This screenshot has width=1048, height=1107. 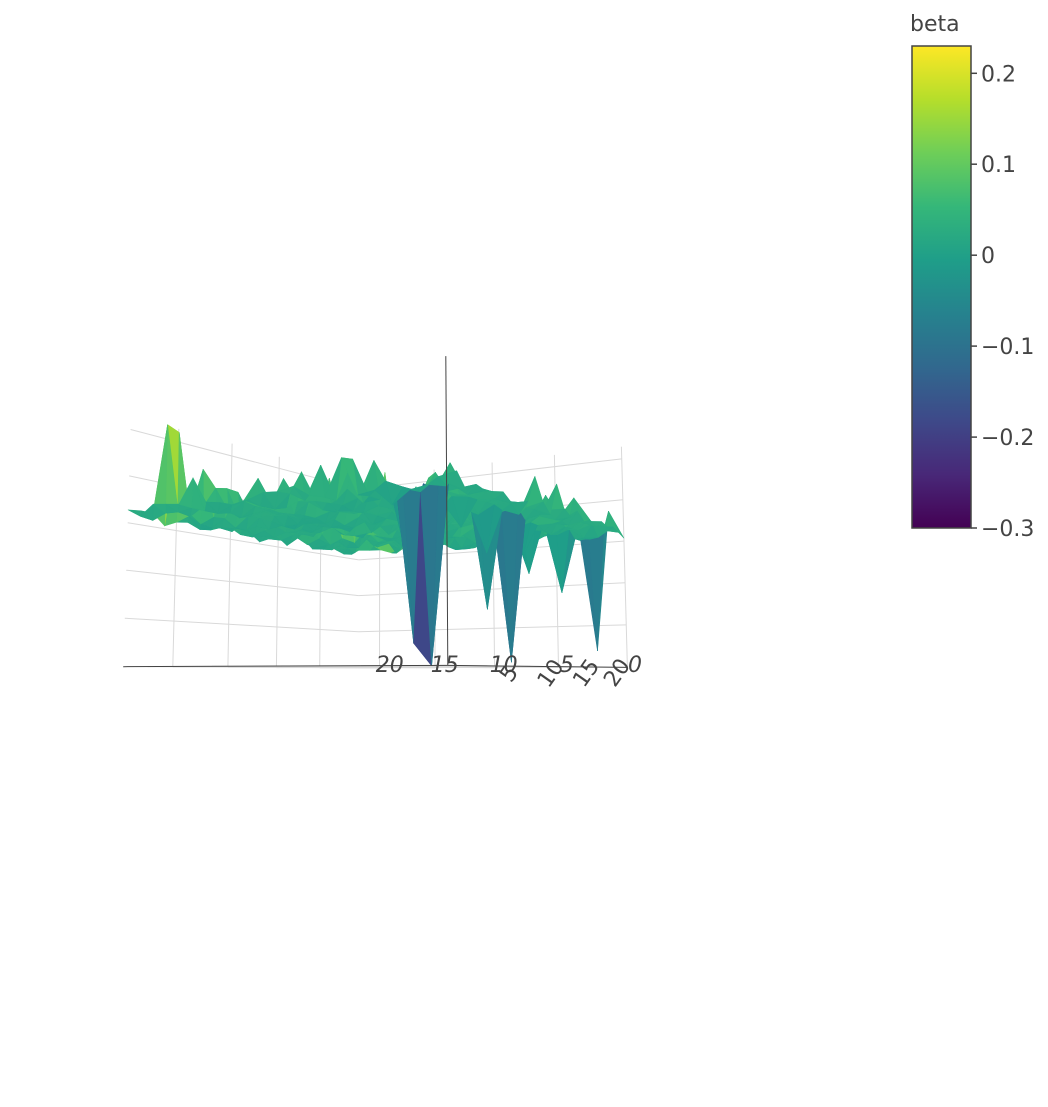 I want to click on y-tick-label: 10, so click(x=504, y=665).